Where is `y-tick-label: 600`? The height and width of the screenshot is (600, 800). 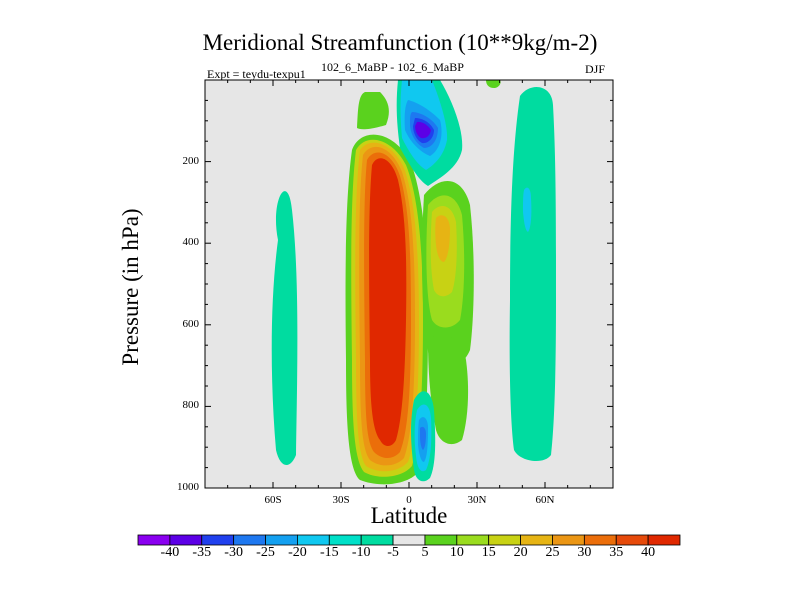 y-tick-label: 600 is located at coordinates (191, 323).